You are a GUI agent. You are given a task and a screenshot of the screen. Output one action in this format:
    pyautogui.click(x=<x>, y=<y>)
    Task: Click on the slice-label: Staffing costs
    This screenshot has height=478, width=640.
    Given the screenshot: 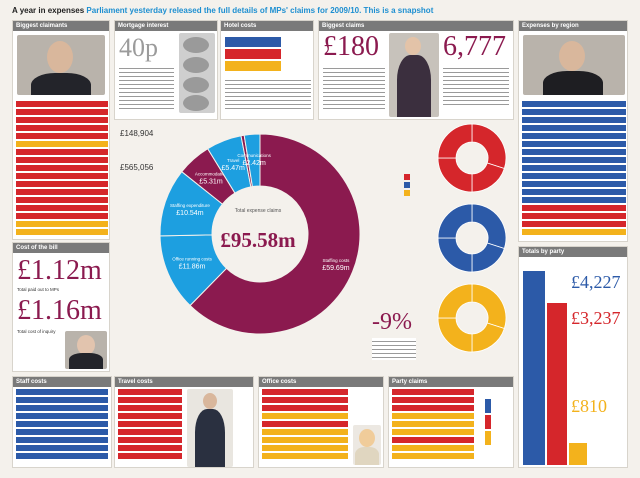 What is the action you would take?
    pyautogui.click(x=336, y=260)
    